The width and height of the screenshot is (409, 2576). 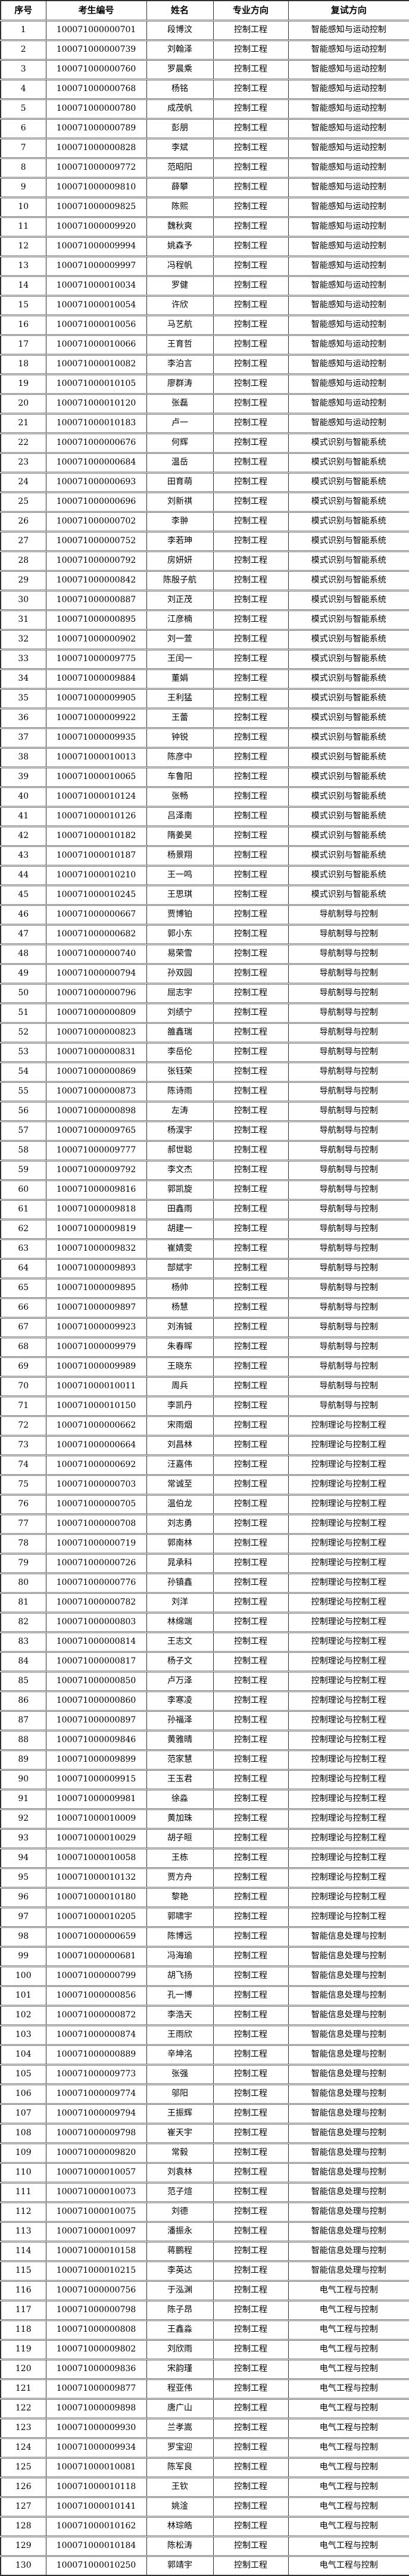 What do you see at coordinates (204, 2014) in the screenshot?
I see `table-row: 102 100071000000872 李浩天 控制工程 智能信息处理与控制` at bounding box center [204, 2014].